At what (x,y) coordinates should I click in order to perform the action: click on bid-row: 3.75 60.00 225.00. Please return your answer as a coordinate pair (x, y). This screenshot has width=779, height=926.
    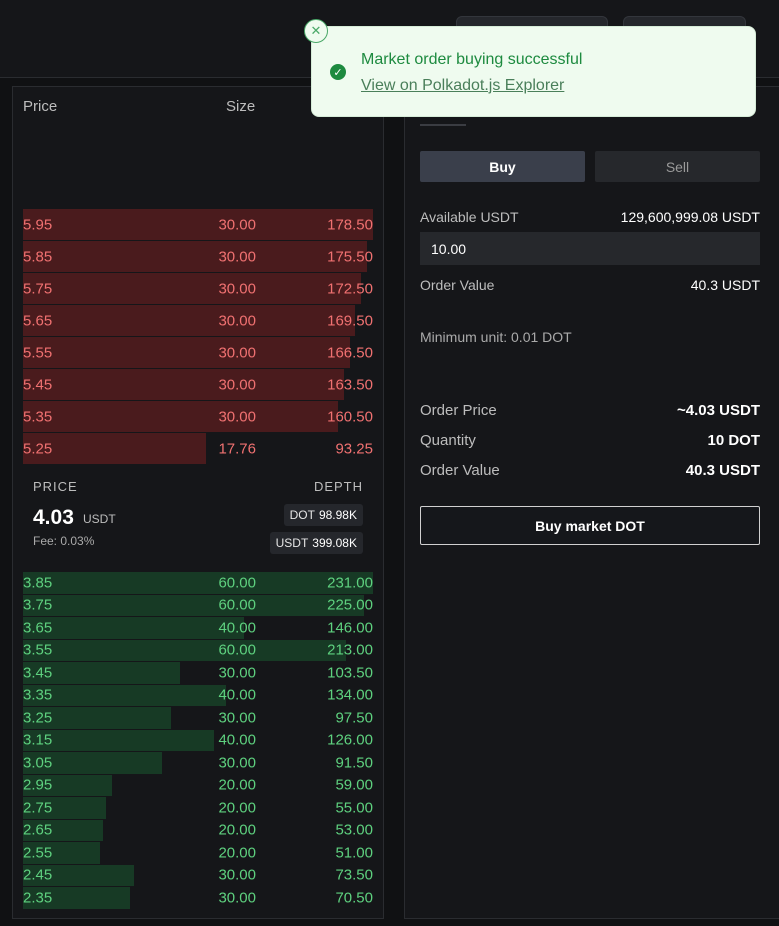
    Looking at the image, I should click on (198, 605).